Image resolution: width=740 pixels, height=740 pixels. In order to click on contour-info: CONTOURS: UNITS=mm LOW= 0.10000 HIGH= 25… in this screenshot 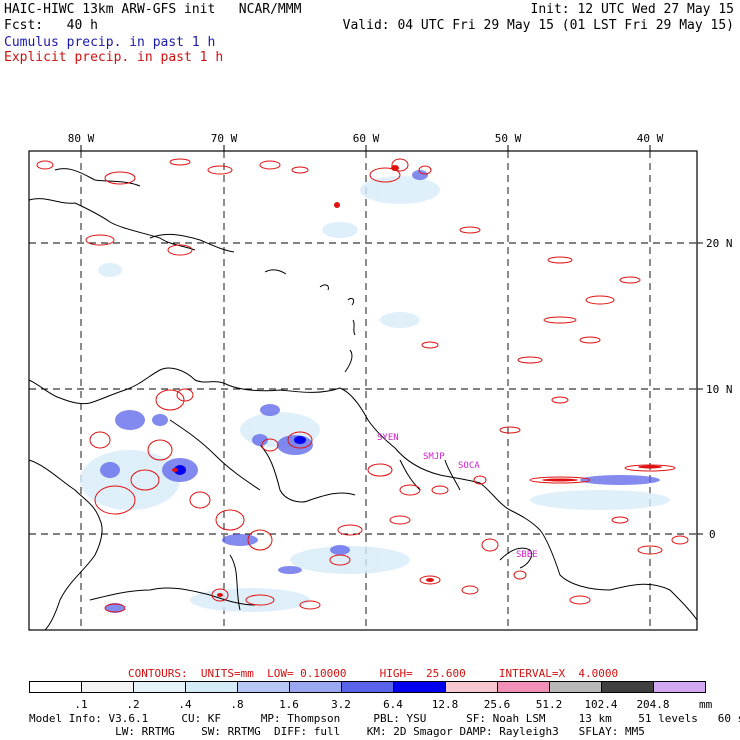, I will do `click(373, 673)`.